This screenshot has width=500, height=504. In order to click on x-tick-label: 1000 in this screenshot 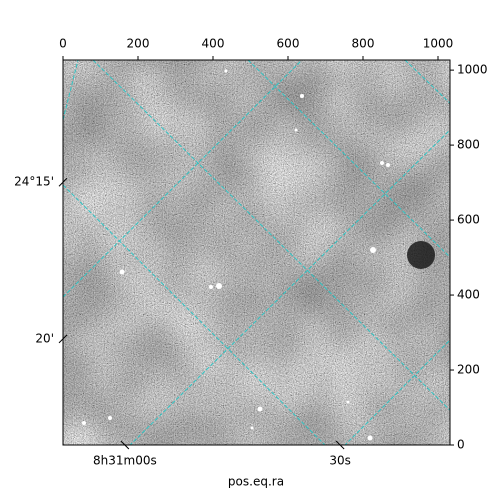, I will do `click(438, 44)`.